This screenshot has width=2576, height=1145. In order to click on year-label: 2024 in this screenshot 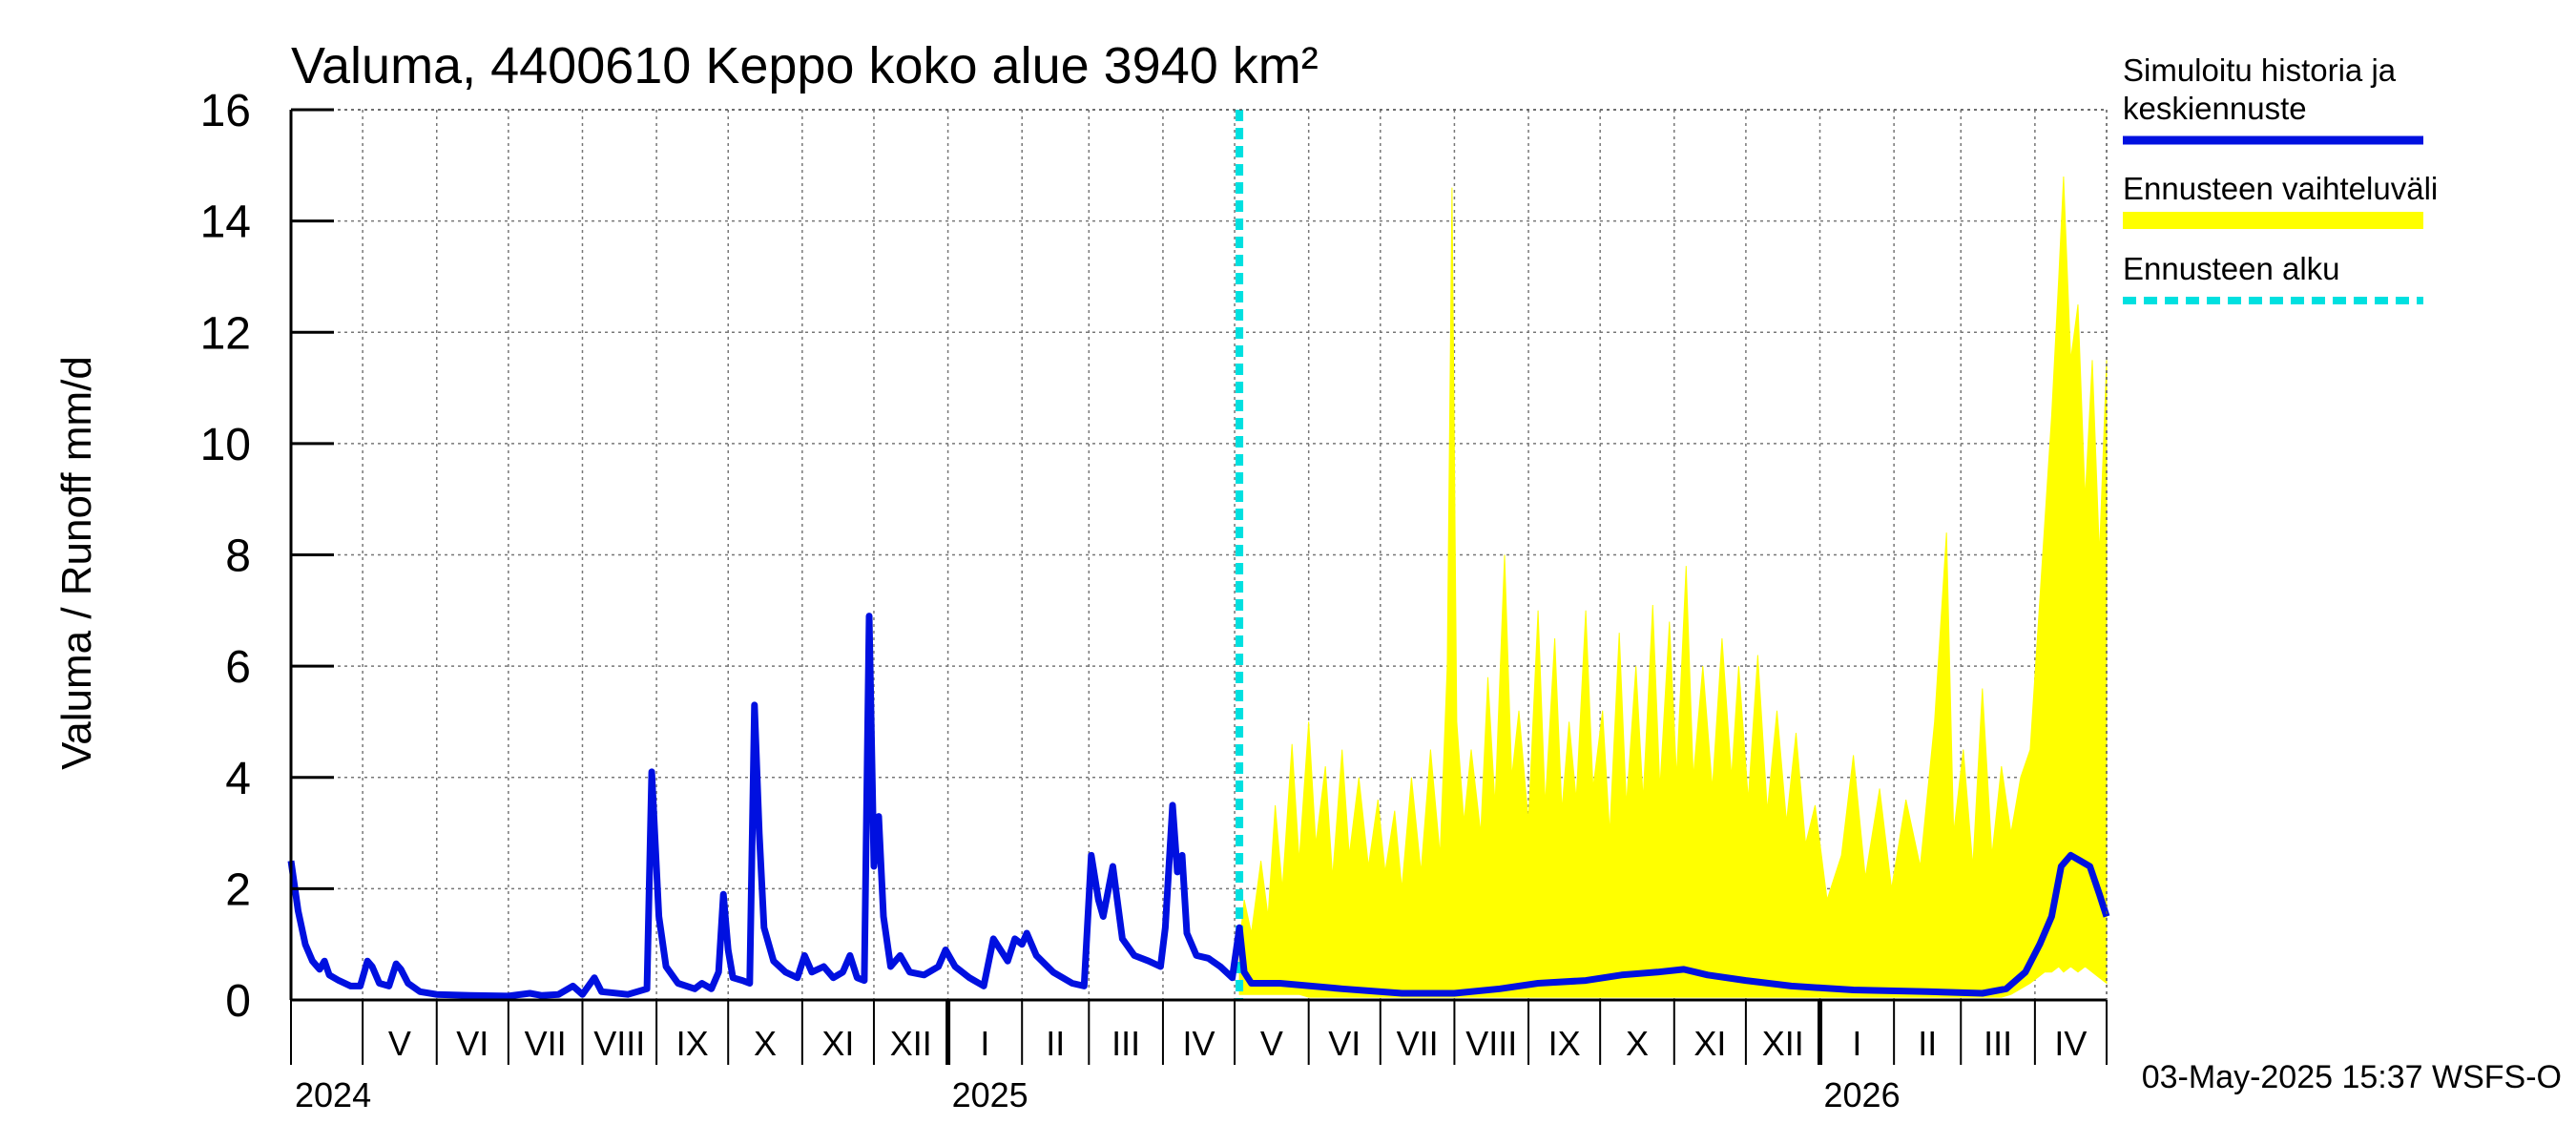, I will do `click(333, 1094)`.